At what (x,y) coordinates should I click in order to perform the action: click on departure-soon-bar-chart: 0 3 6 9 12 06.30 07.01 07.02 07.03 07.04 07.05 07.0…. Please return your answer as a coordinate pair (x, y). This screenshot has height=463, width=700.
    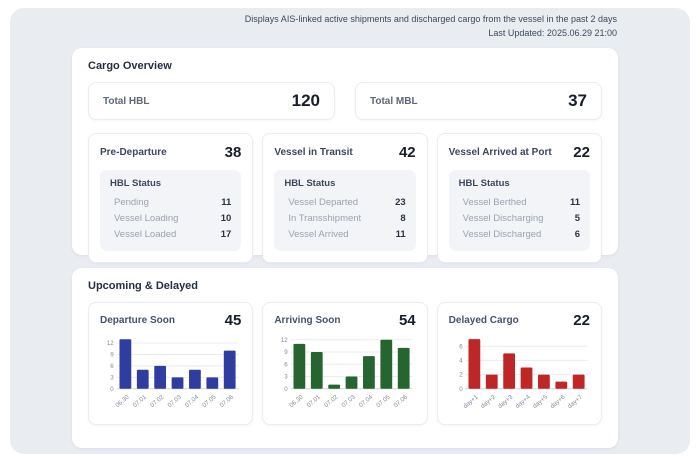
    Looking at the image, I should click on (170, 376).